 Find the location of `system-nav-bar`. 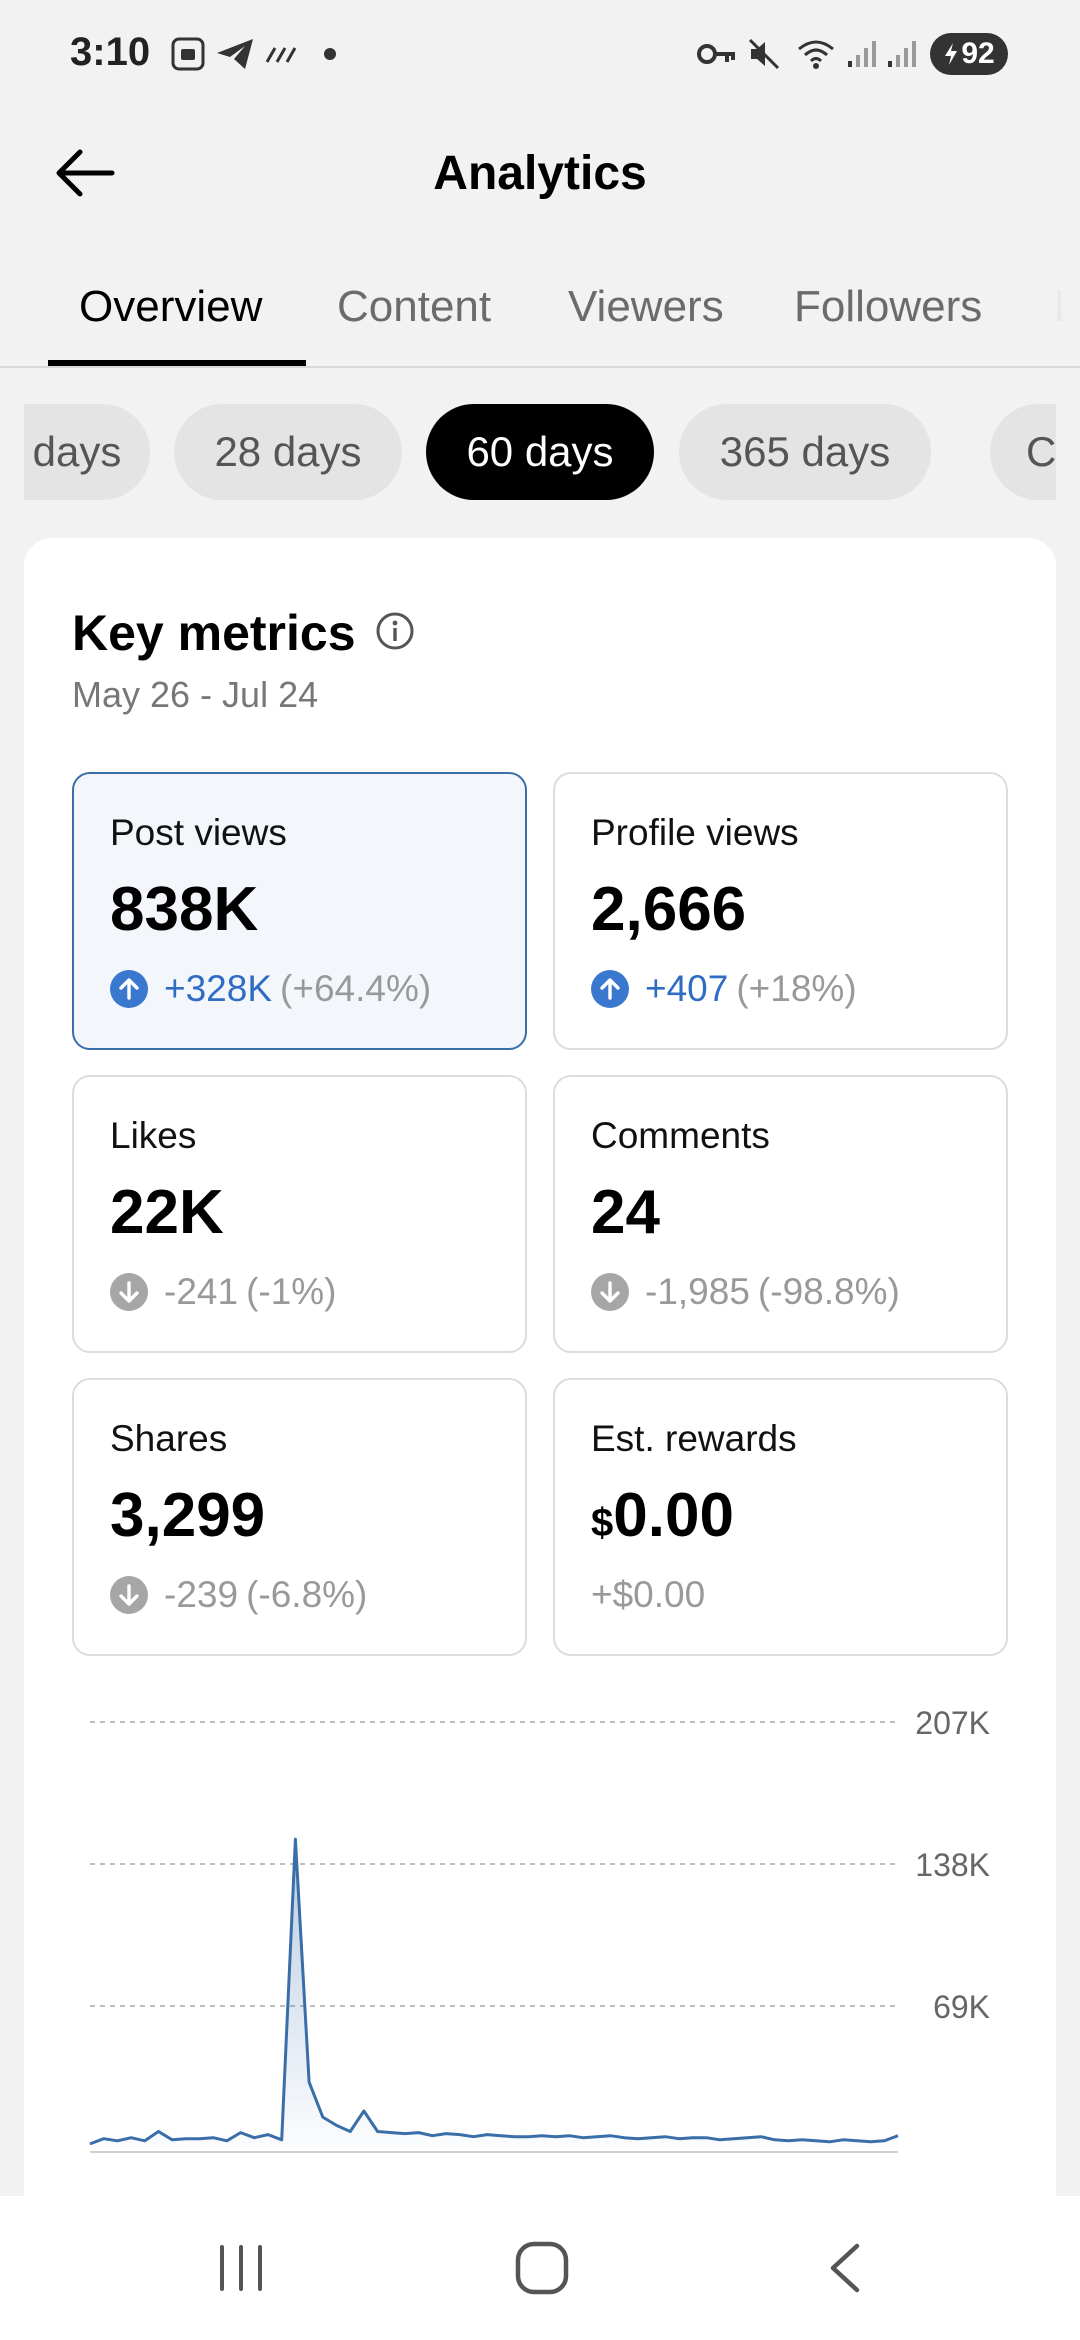

system-nav-bar is located at coordinates (540, 2268).